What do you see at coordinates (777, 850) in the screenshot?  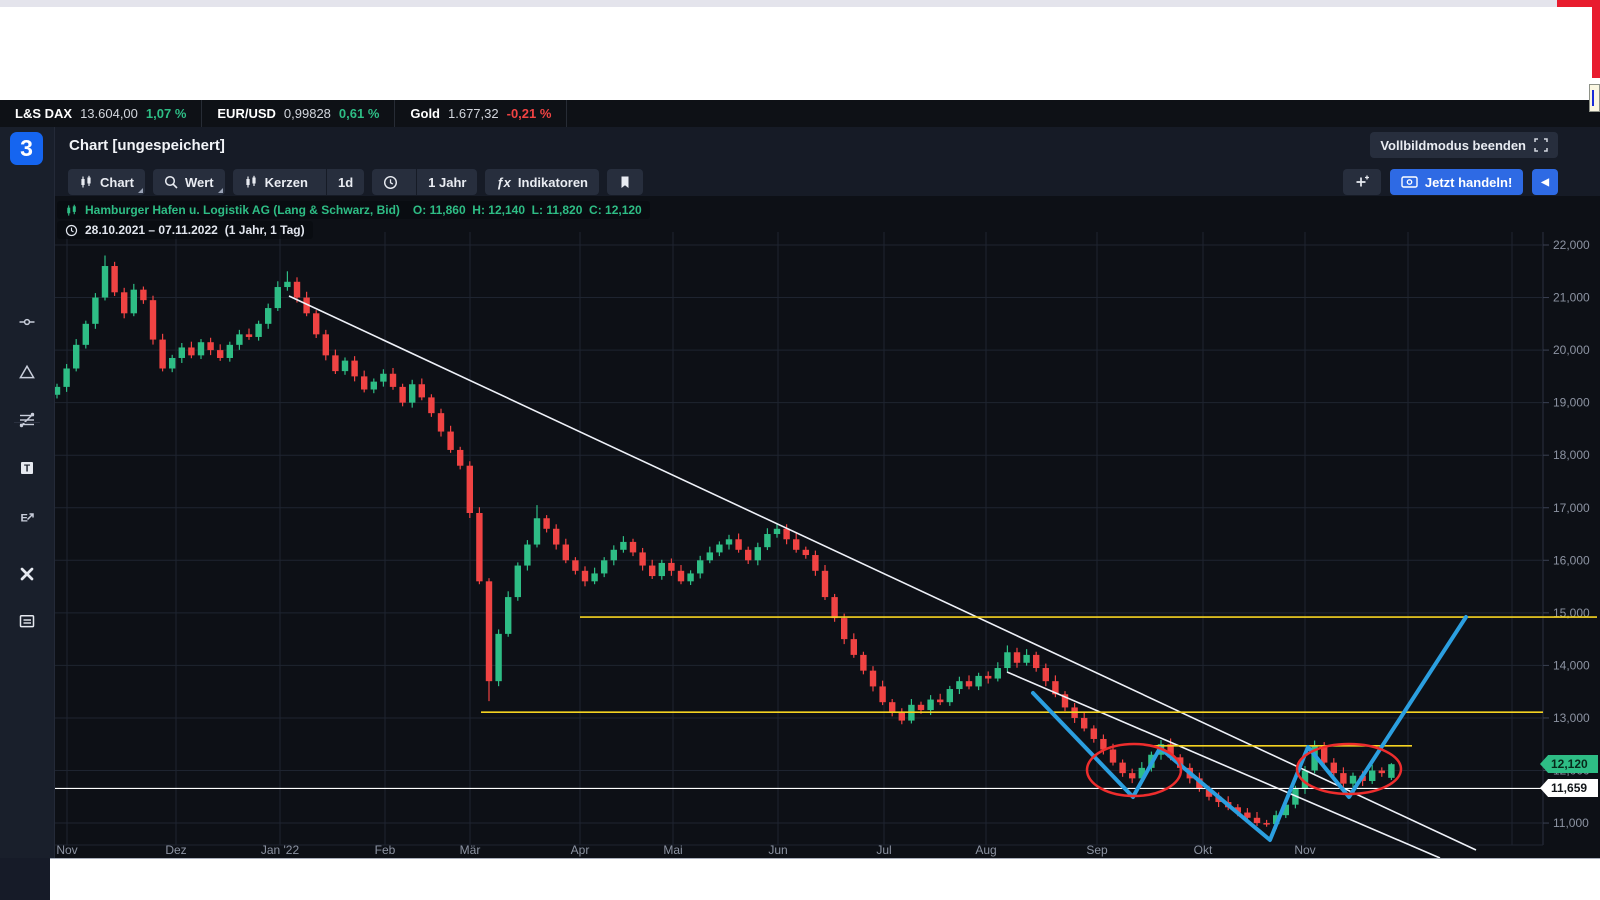 I see `x-axis-label: Jun` at bounding box center [777, 850].